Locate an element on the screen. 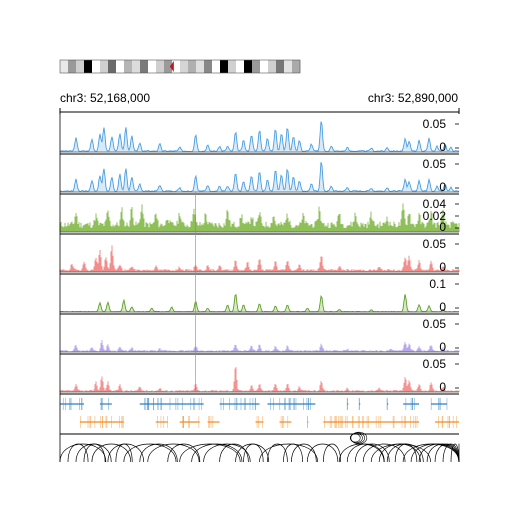 This screenshot has height=523, width=520. signal-track-7: 0.05 0 is located at coordinates (259, 376).